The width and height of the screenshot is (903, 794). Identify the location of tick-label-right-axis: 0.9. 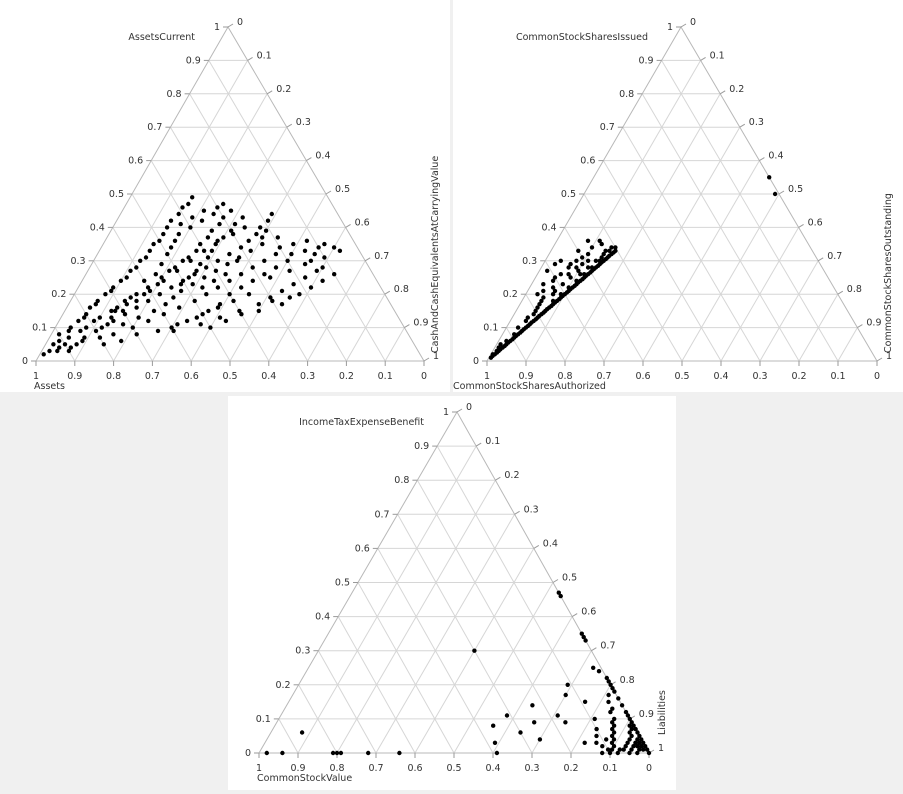
(873, 323).